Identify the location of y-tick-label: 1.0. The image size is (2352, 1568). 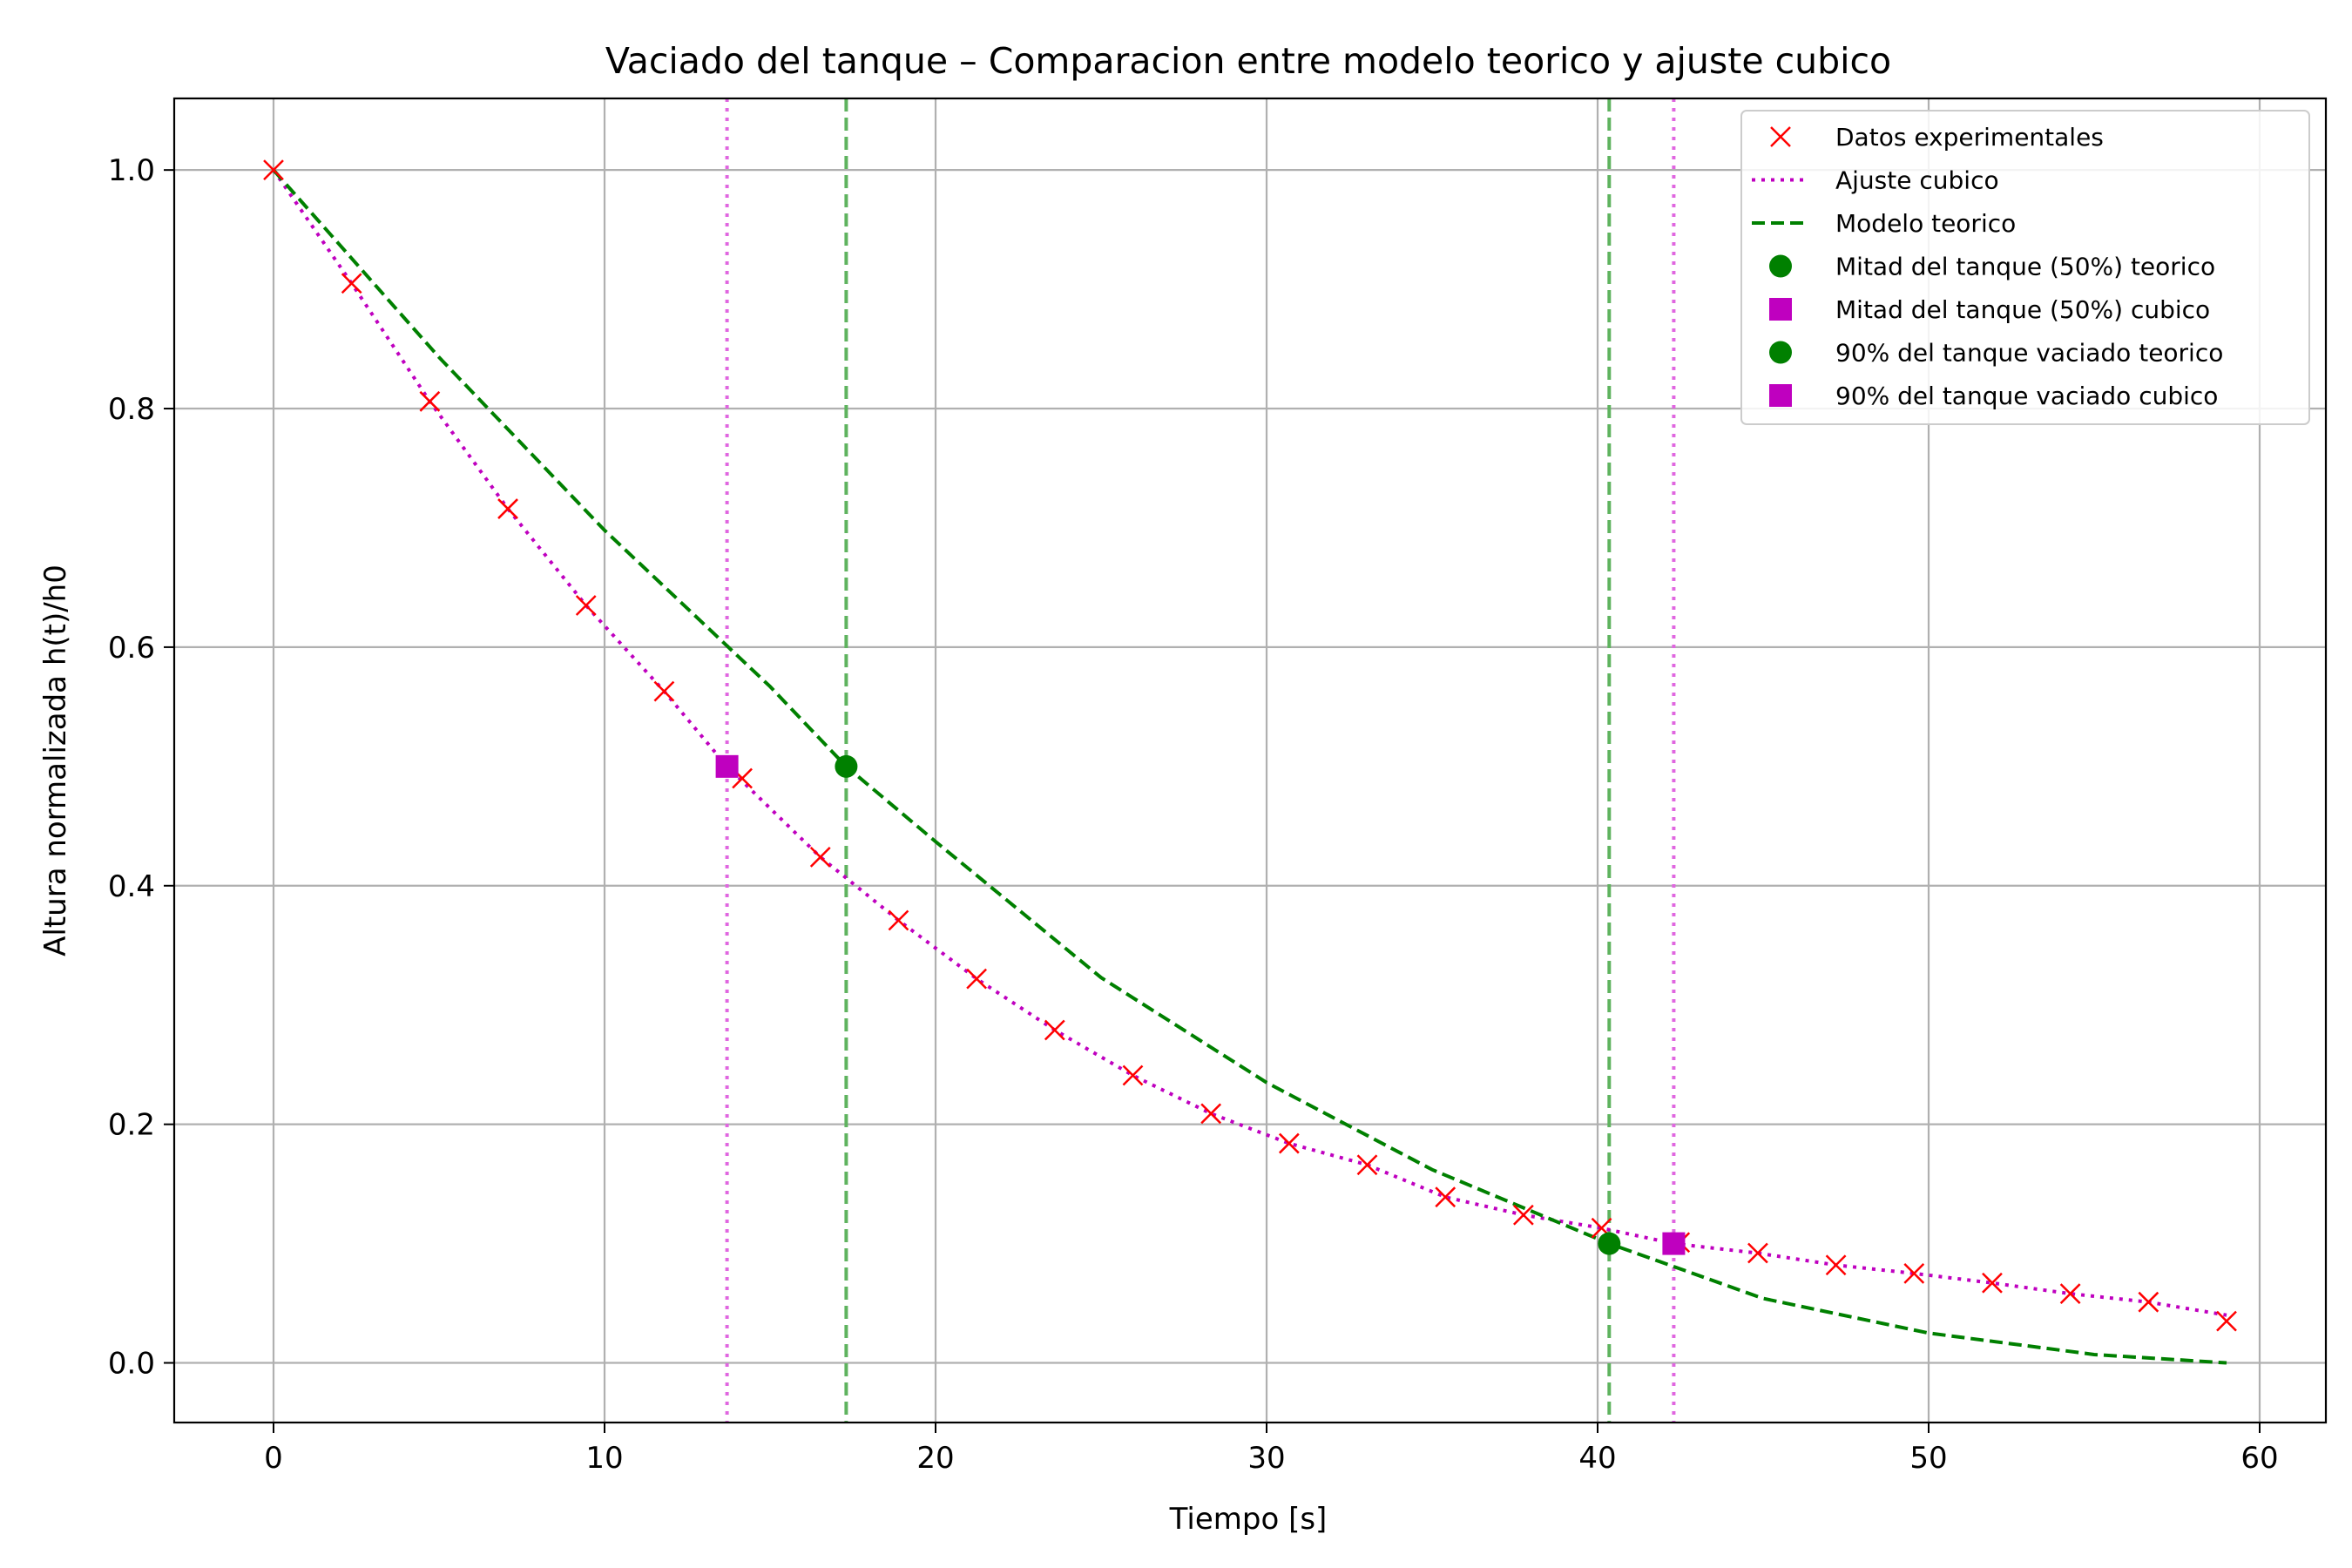
(131, 170).